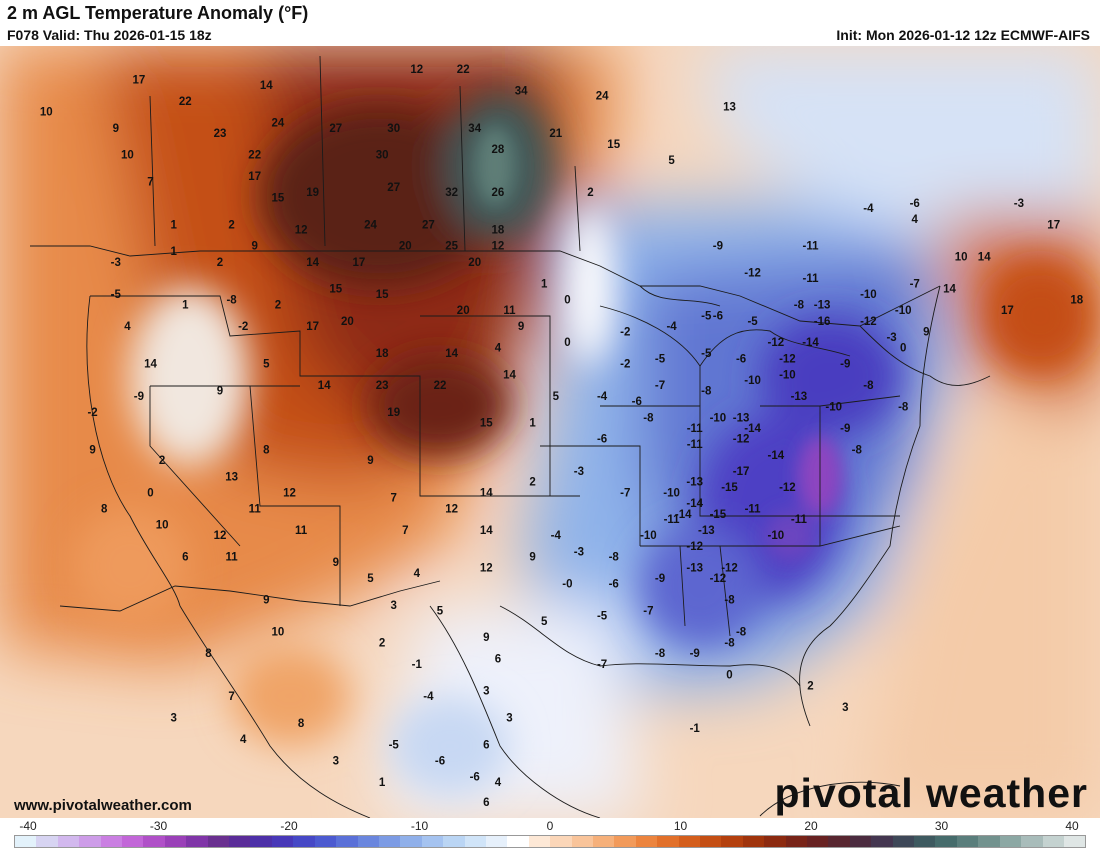 The width and height of the screenshot is (1100, 850). What do you see at coordinates (139, 81) in the screenshot?
I see `anomaly-value-label: 17` at bounding box center [139, 81].